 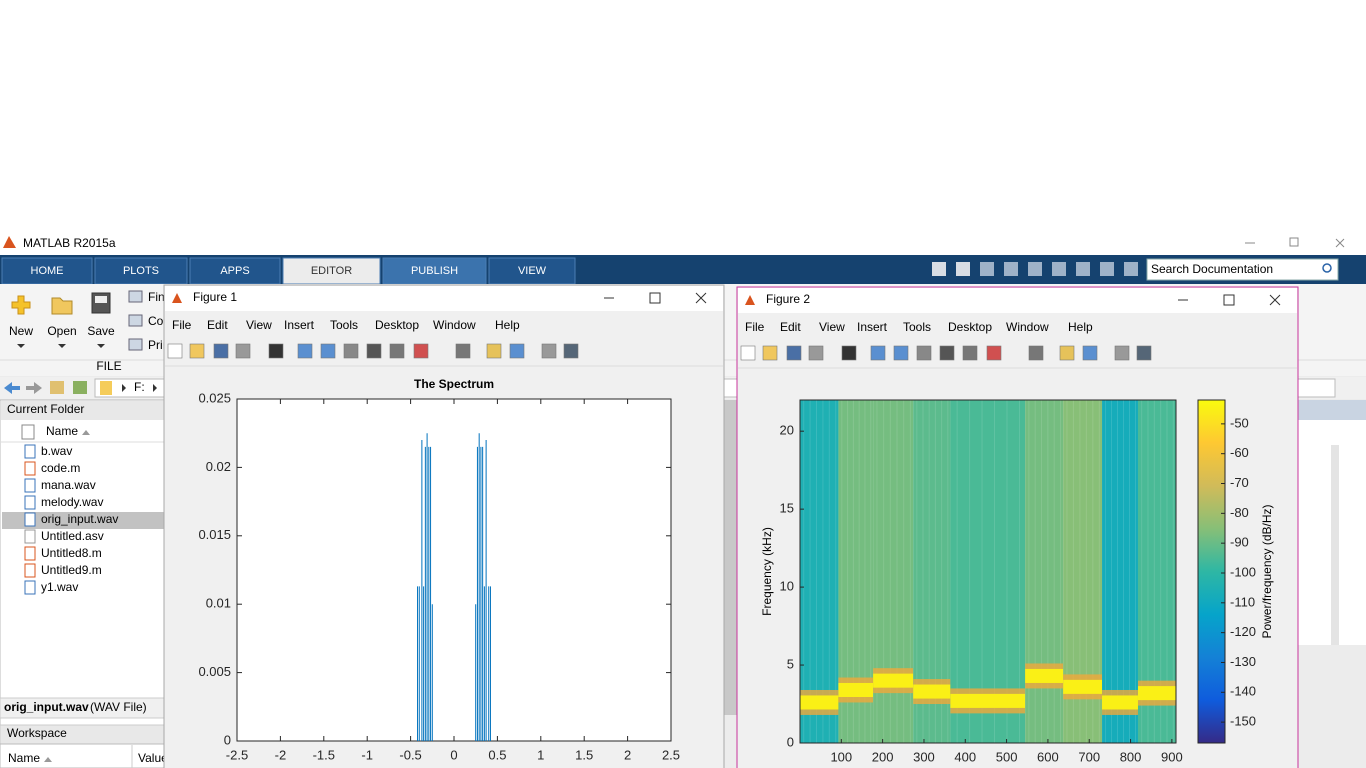 I want to click on workspace-column: Name, so click(x=24, y=758).